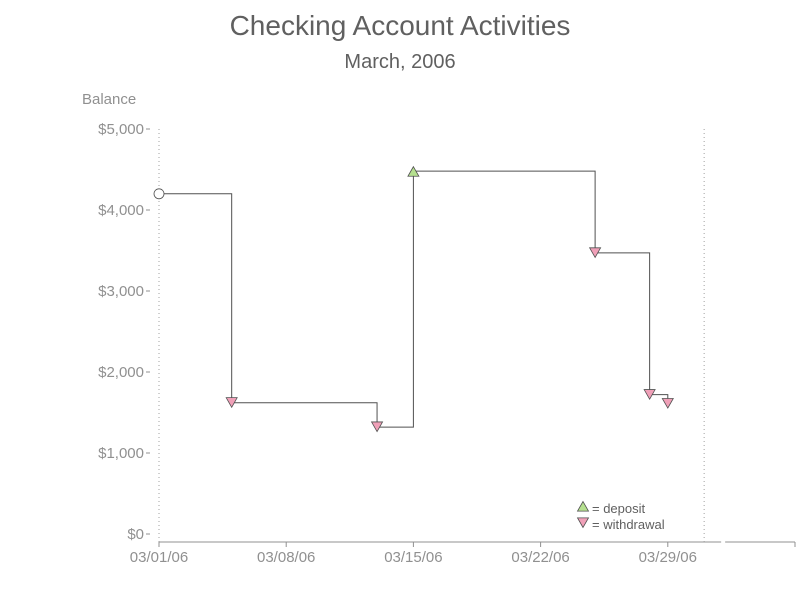 This screenshot has width=800, height=600. I want to click on y-tick-label: $4,000, so click(121, 210).